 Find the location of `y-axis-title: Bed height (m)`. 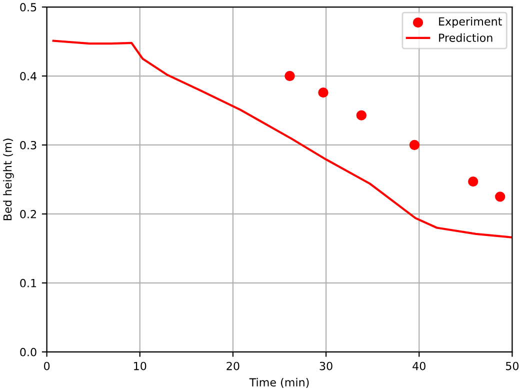

y-axis-title: Bed height (m) is located at coordinates (8, 179).